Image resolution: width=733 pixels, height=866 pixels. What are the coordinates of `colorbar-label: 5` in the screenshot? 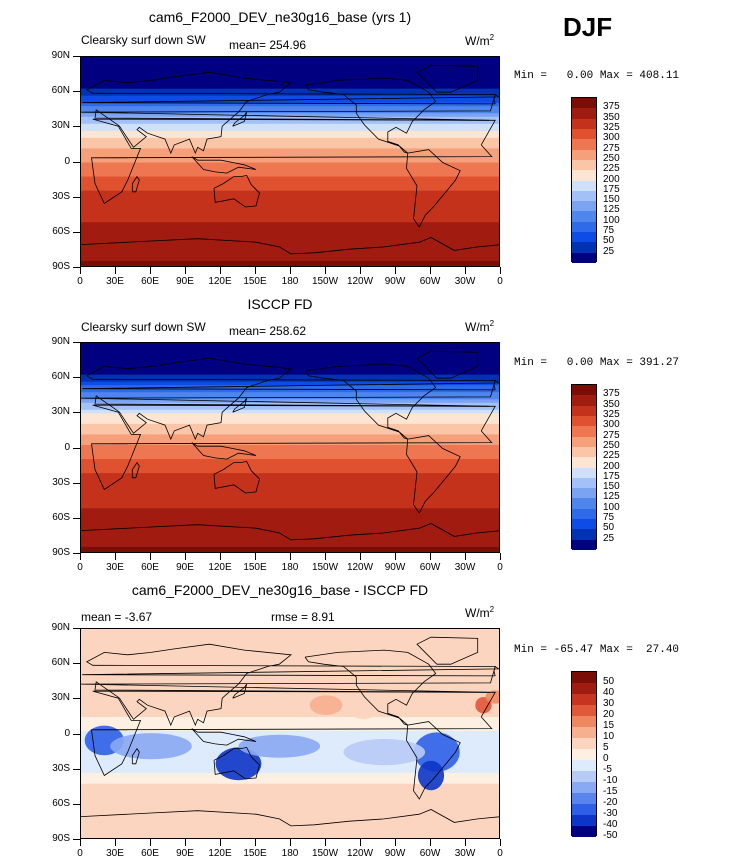 It's located at (606, 747).